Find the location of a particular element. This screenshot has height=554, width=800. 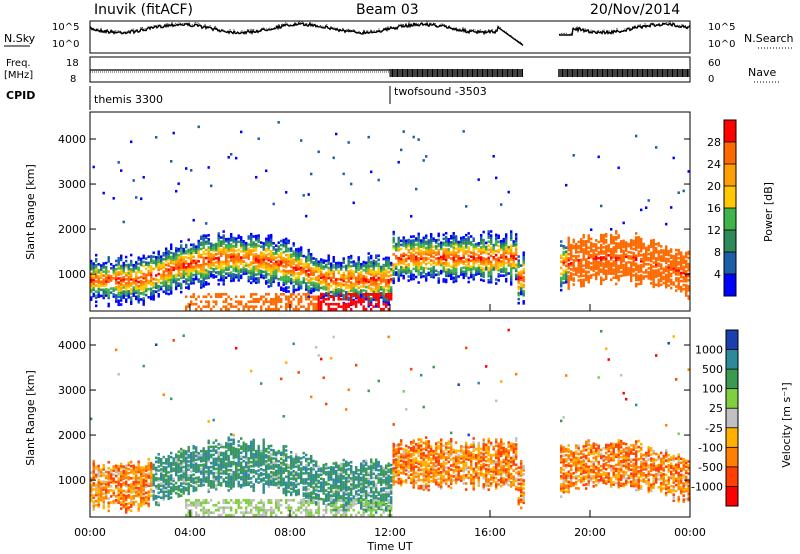

power-ylabel: Slant Range [km] is located at coordinates (30, 212).